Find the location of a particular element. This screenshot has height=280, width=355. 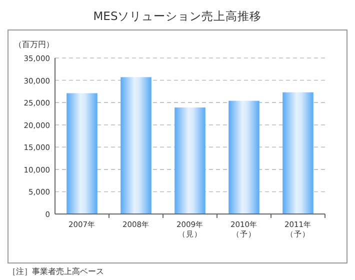

text: ［注］事業者売上高ベース is located at coordinates (56, 271).